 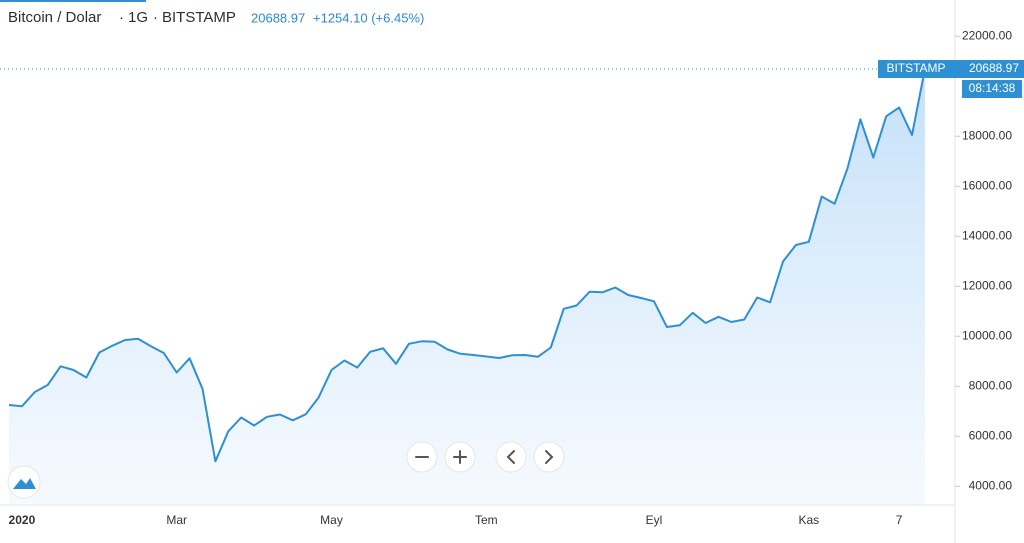 I want to click on price-tag-bg, so click(x=989, y=69).